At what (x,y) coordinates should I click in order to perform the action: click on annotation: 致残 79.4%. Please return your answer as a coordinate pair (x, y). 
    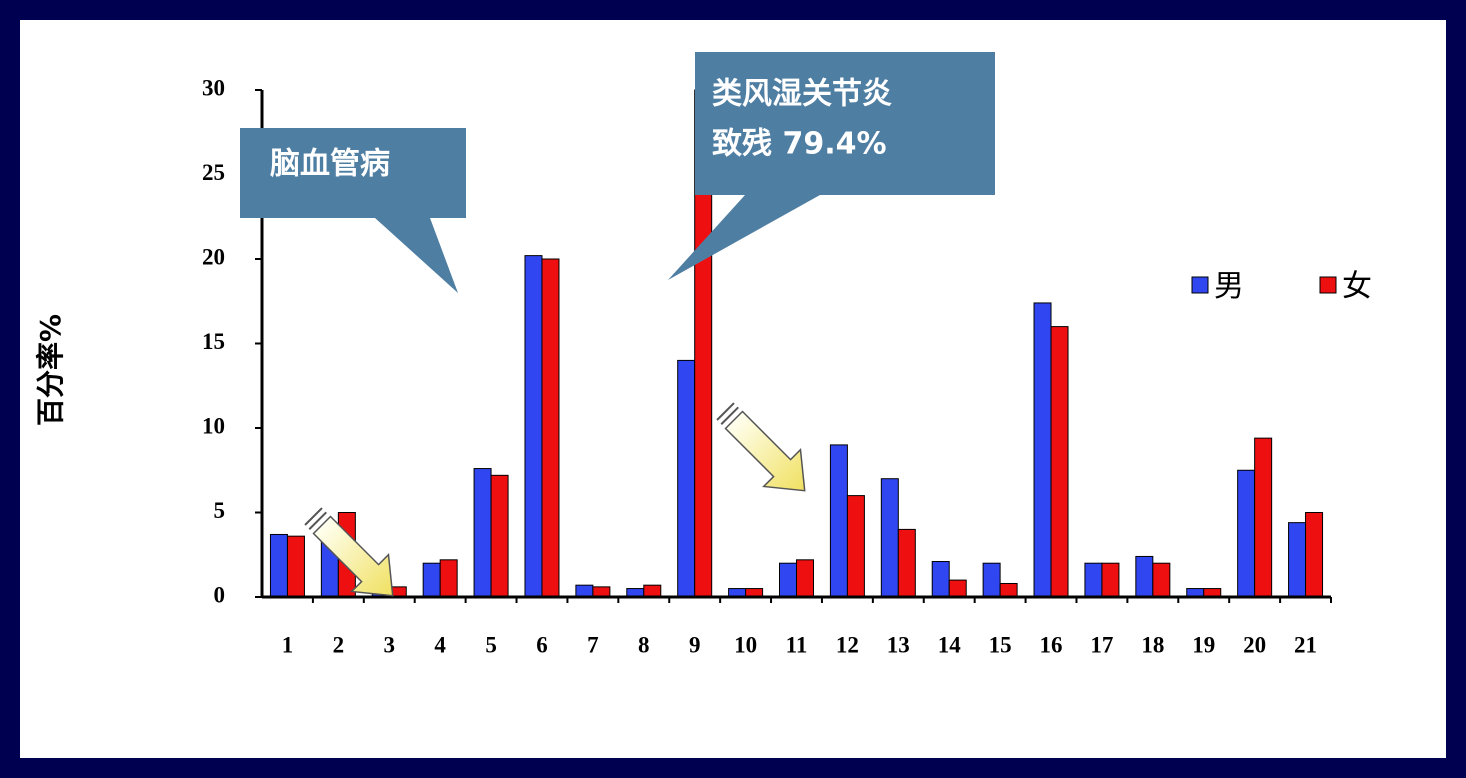
    Looking at the image, I should click on (799, 144).